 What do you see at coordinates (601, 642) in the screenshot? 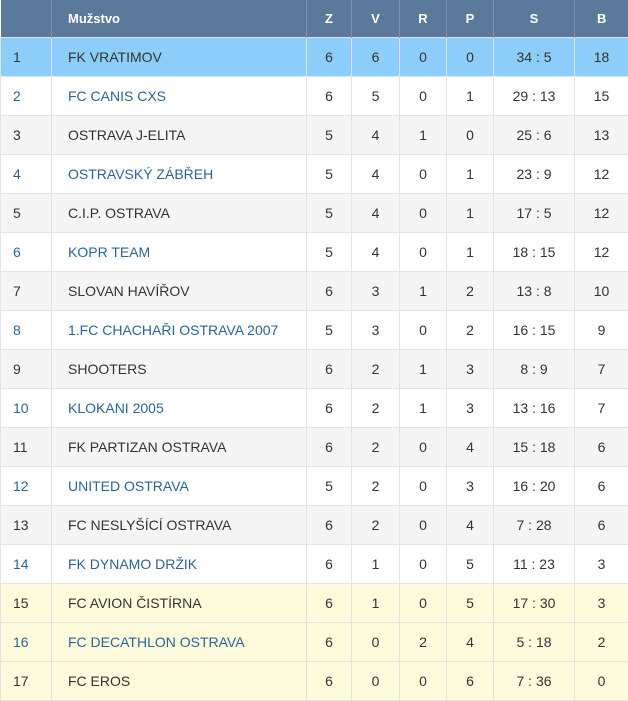
I see `points-cell: 2` at bounding box center [601, 642].